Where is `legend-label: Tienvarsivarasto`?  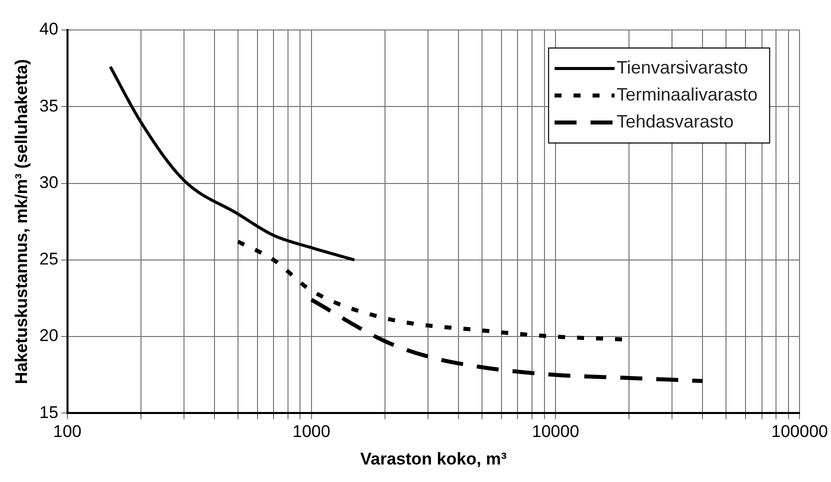 legend-label: Tienvarsivarasto is located at coordinates (682, 67).